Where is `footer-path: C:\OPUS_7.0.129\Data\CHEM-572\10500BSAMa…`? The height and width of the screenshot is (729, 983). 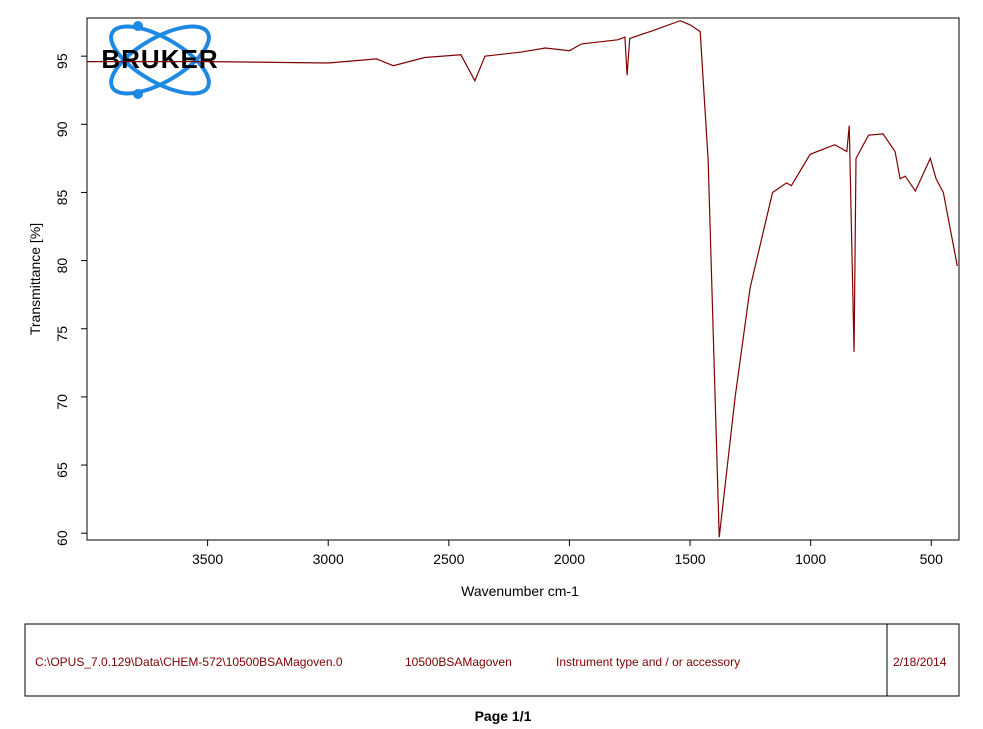 footer-path: C:\OPUS_7.0.129\Data\CHEM-572\10500BSAMa… is located at coordinates (189, 662).